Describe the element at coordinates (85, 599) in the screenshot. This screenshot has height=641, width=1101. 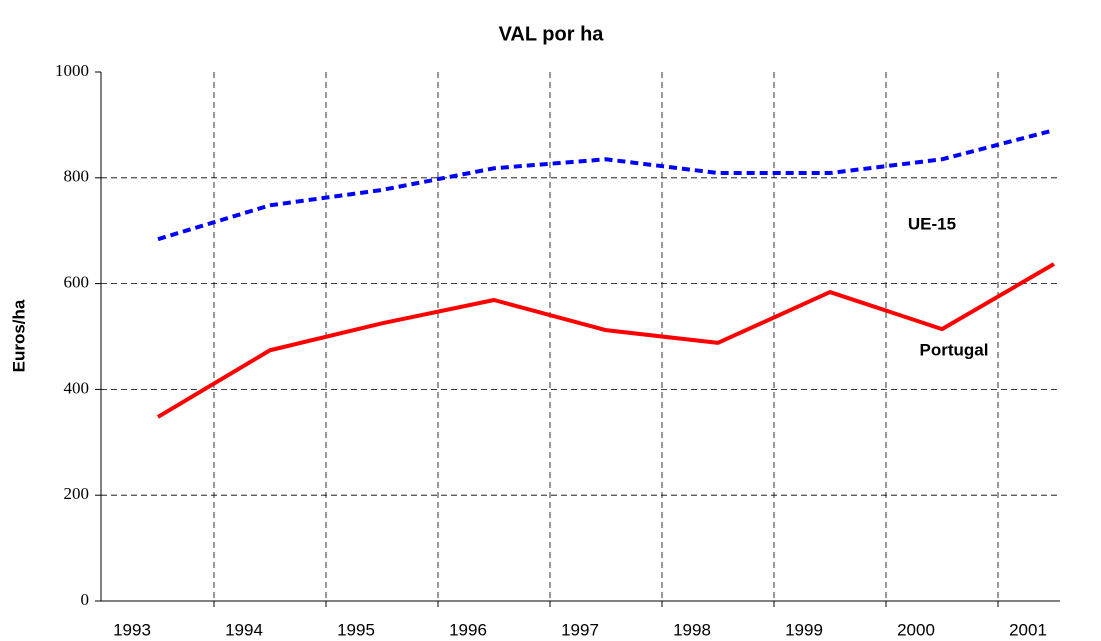
I see `y-tick-label: 0` at that location.